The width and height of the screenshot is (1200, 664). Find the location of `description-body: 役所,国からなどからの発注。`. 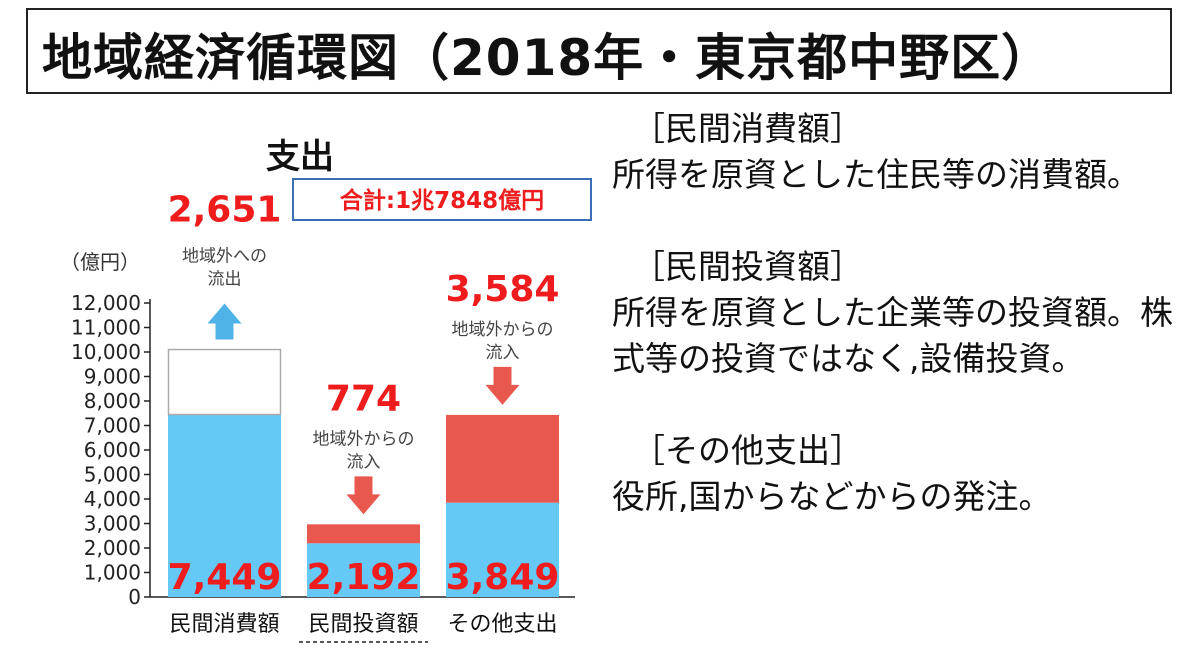

description-body: 役所,国からなどからの発注。 is located at coordinates (832, 496).